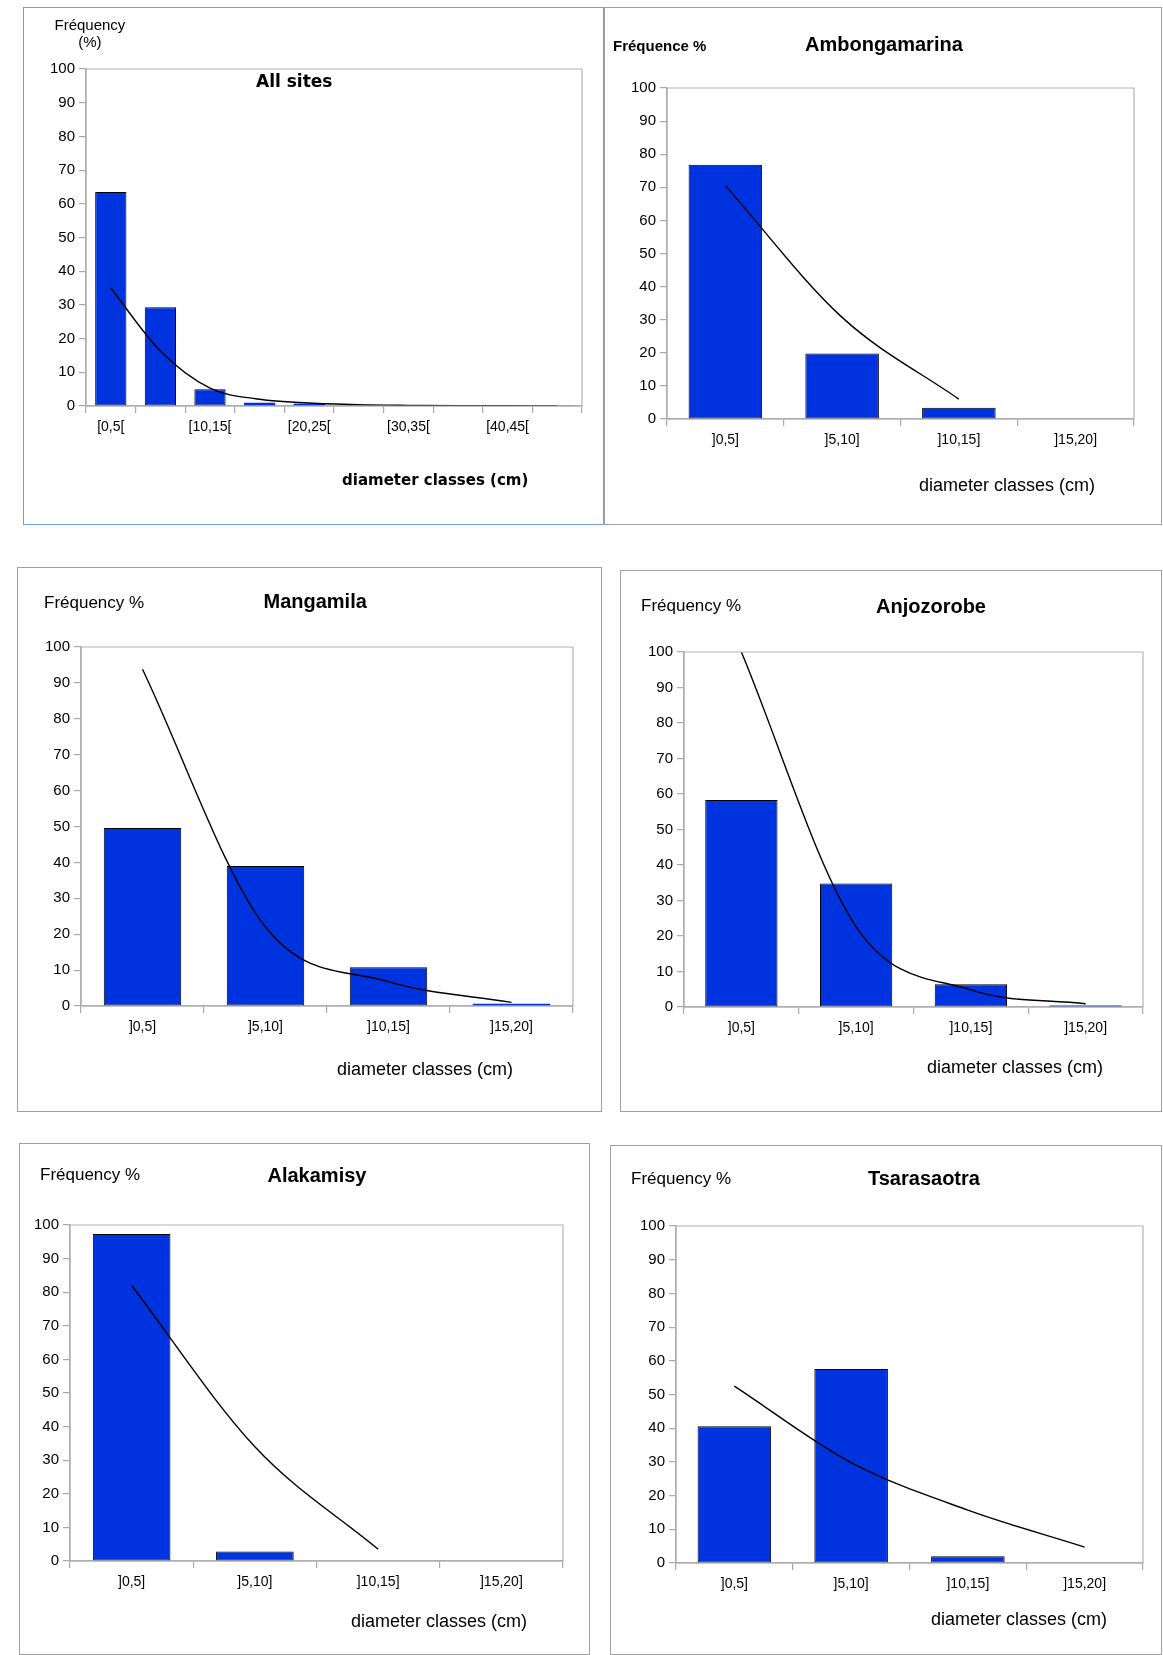  What do you see at coordinates (111, 426) in the screenshot?
I see `x-tick-label: [0,5[` at bounding box center [111, 426].